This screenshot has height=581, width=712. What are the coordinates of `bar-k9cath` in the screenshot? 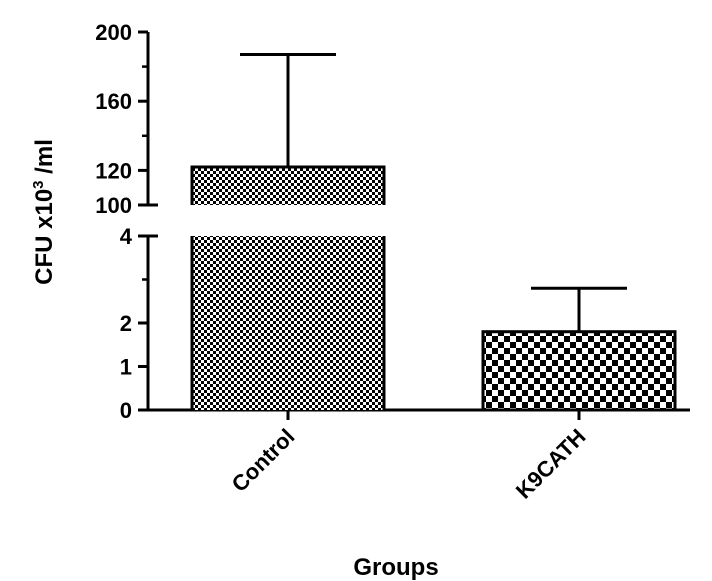 It's located at (579, 371).